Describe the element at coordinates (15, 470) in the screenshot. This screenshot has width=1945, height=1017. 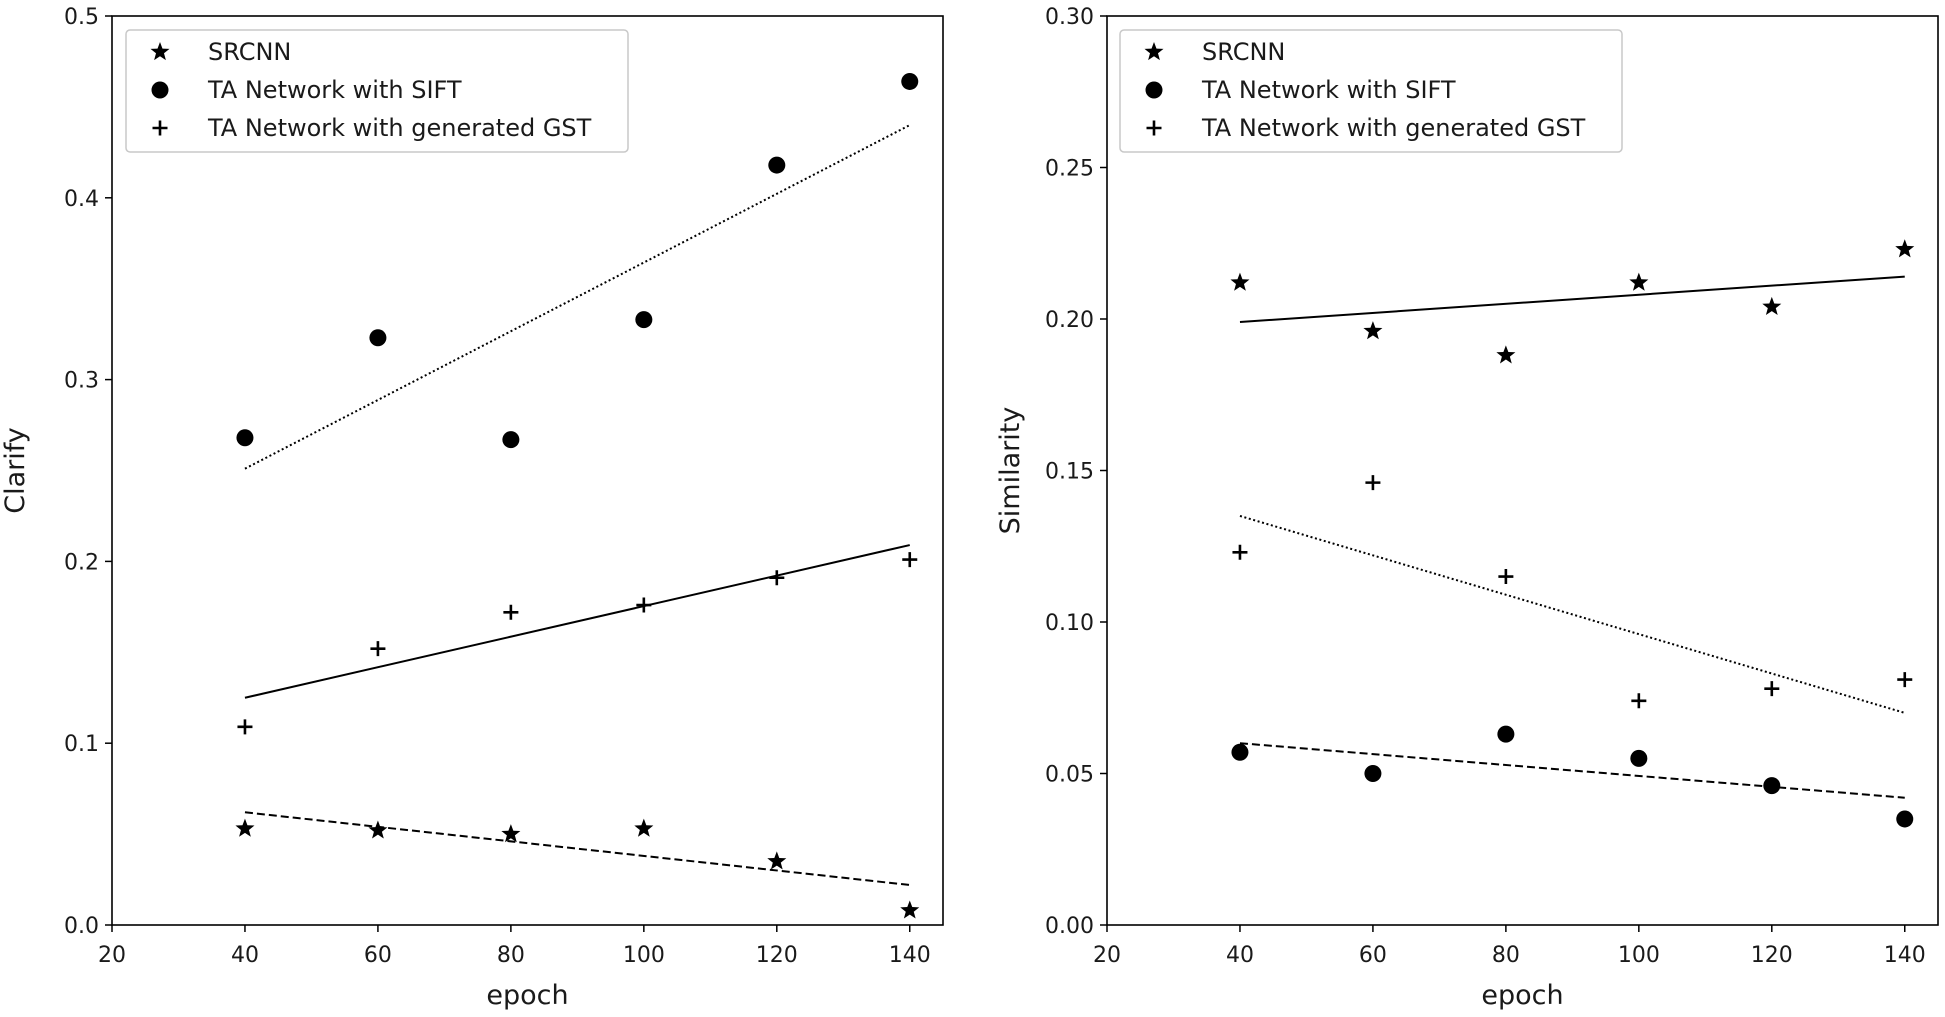
I see `y-axis-label: Clarify` at that location.